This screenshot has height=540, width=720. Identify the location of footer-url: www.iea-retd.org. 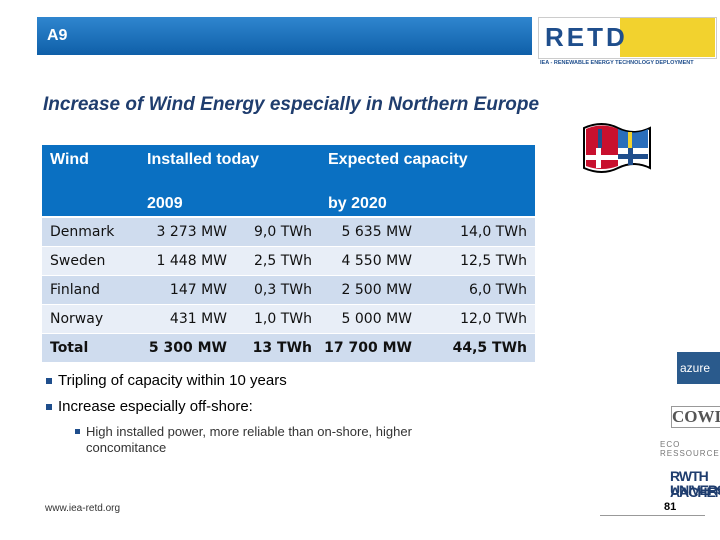
(83, 508).